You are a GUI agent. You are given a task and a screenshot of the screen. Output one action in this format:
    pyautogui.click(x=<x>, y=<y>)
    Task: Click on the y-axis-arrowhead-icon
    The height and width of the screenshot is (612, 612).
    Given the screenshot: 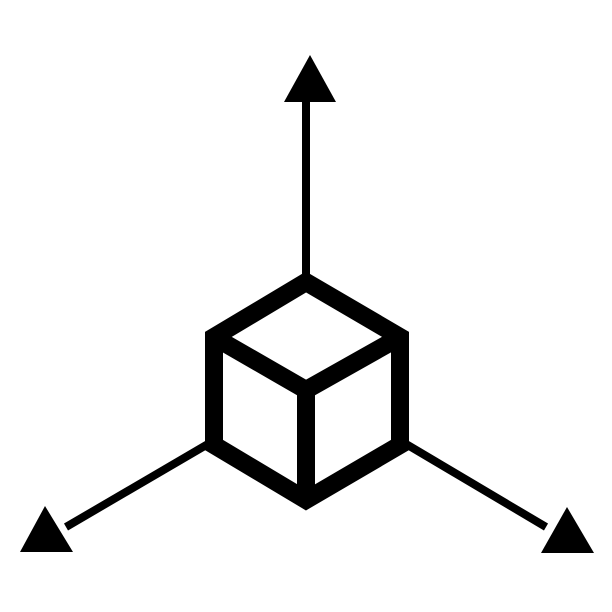 What is the action you would take?
    pyautogui.click(x=567, y=530)
    